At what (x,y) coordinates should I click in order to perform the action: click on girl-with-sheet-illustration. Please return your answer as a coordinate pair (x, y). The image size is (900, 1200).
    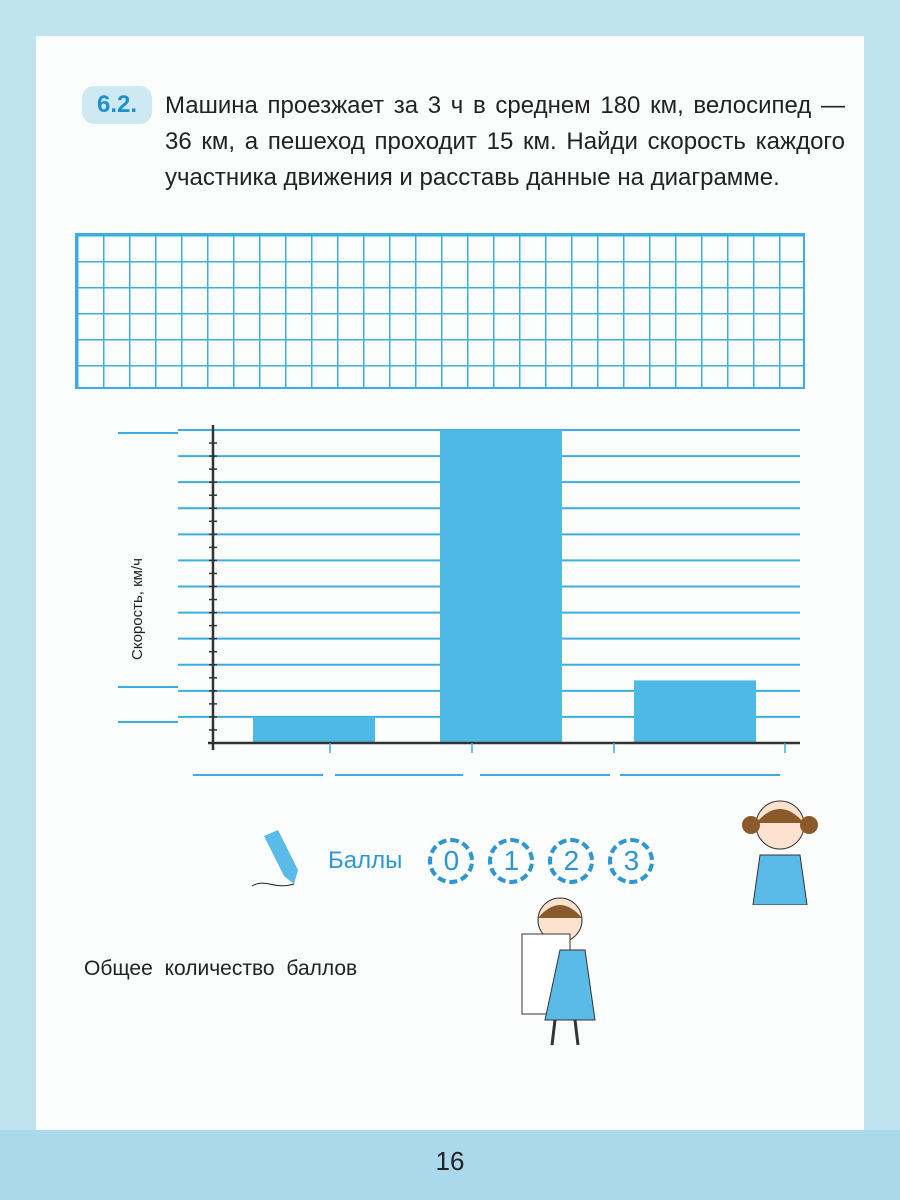
    Looking at the image, I should click on (558, 971).